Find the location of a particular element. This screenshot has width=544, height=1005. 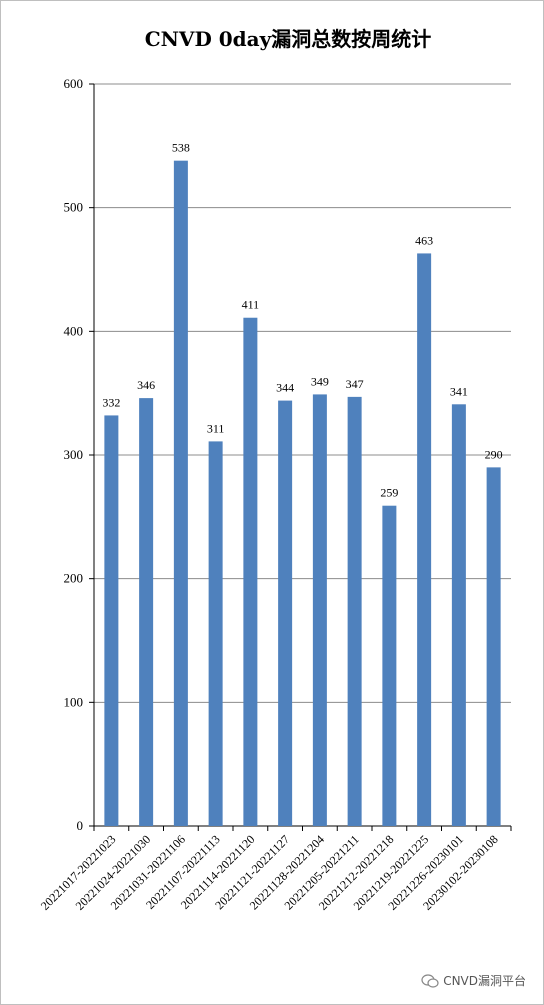

data-label: 259 is located at coordinates (389, 493).